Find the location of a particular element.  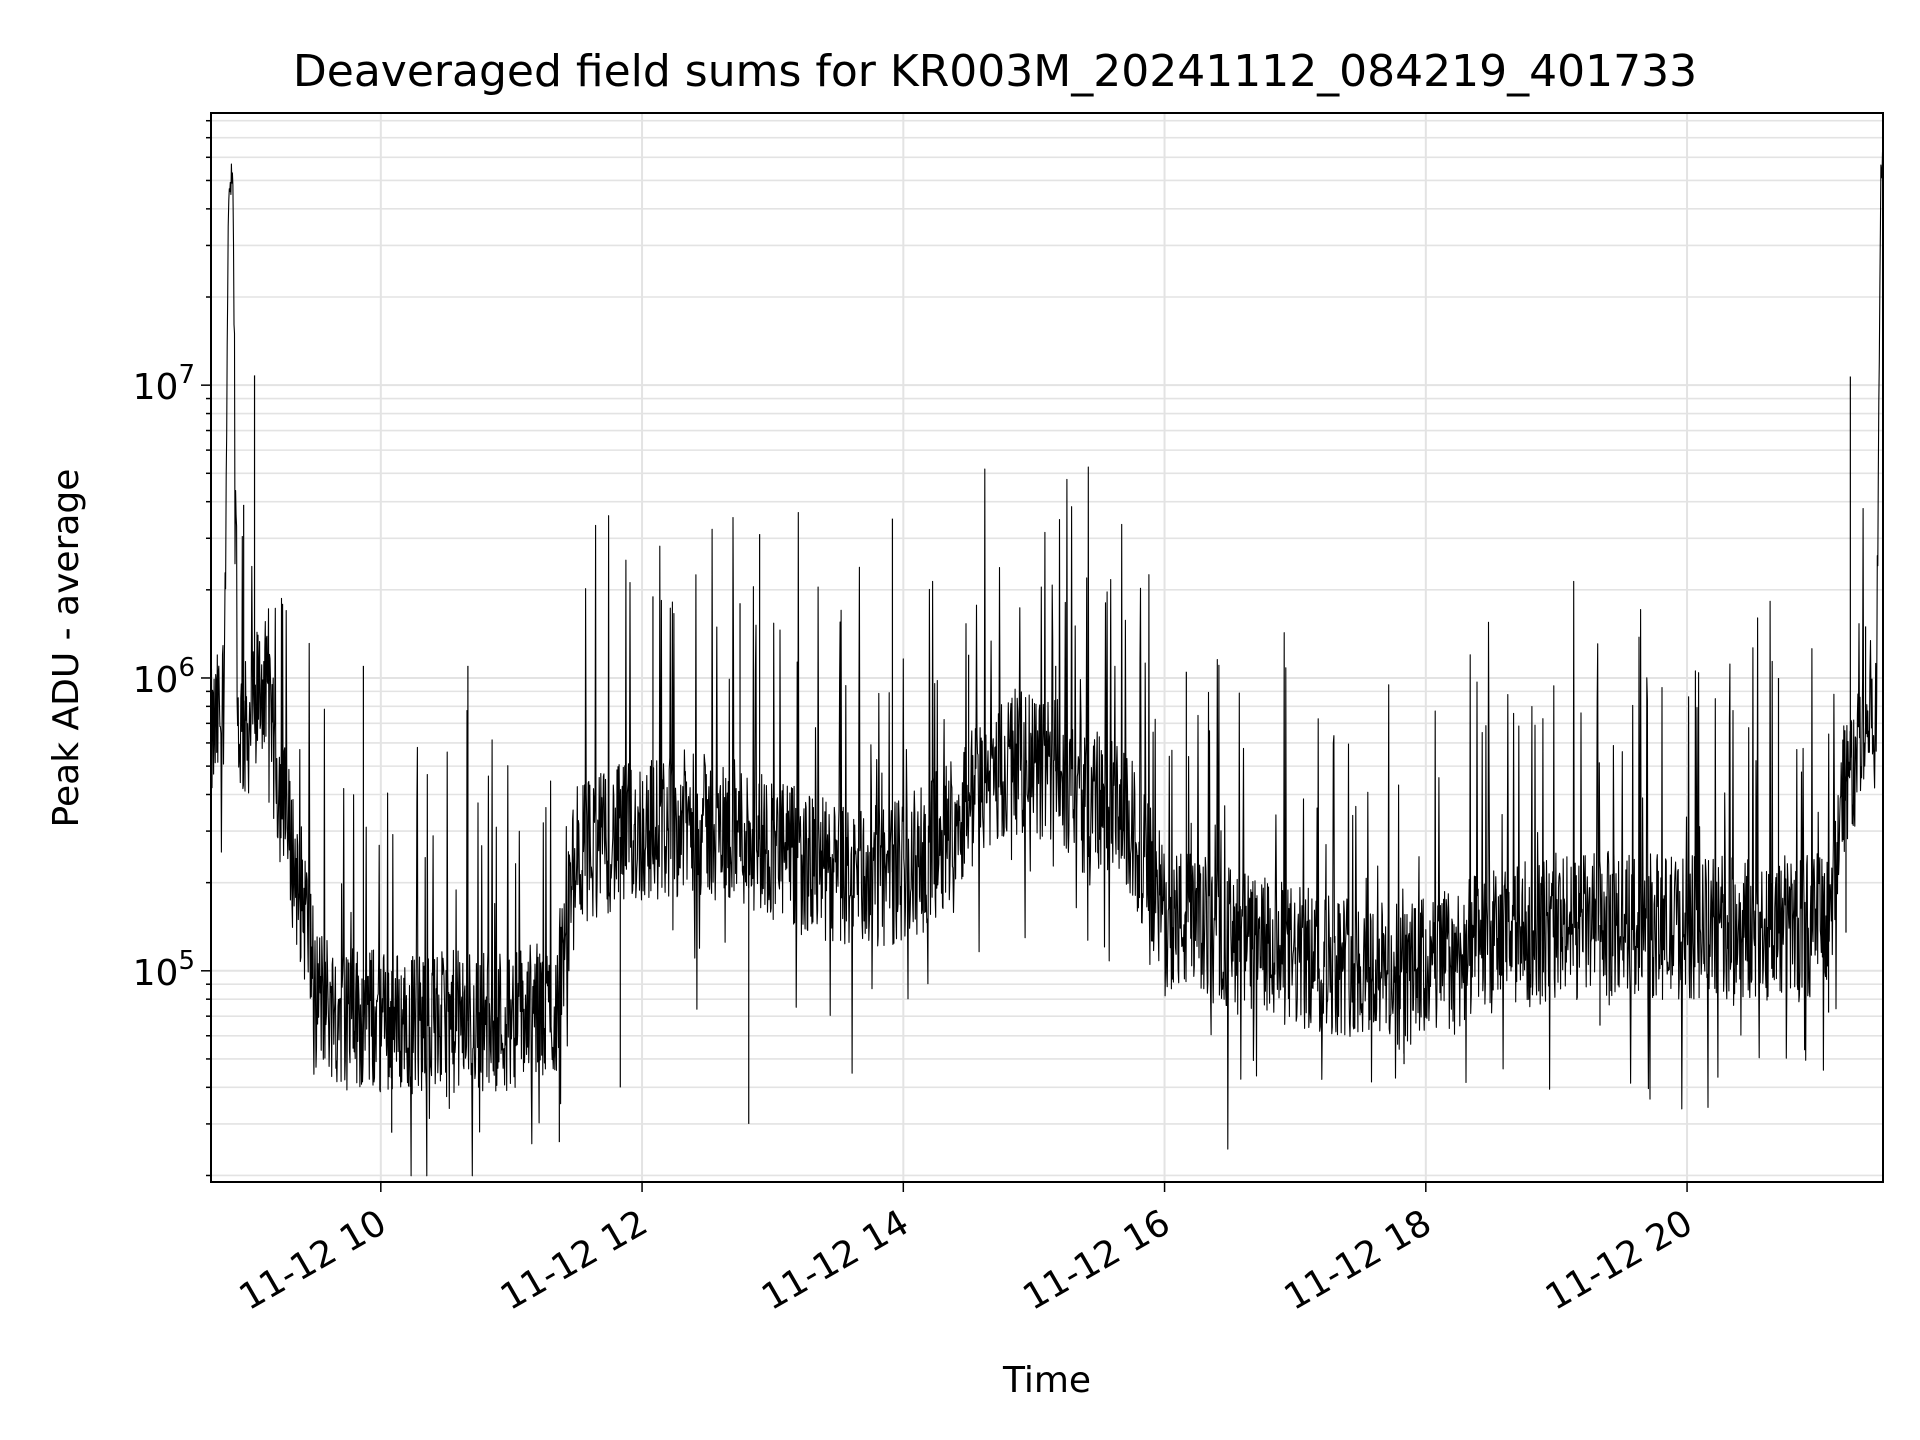

y-tick-label: 10⁶ is located at coordinates (164, 677).